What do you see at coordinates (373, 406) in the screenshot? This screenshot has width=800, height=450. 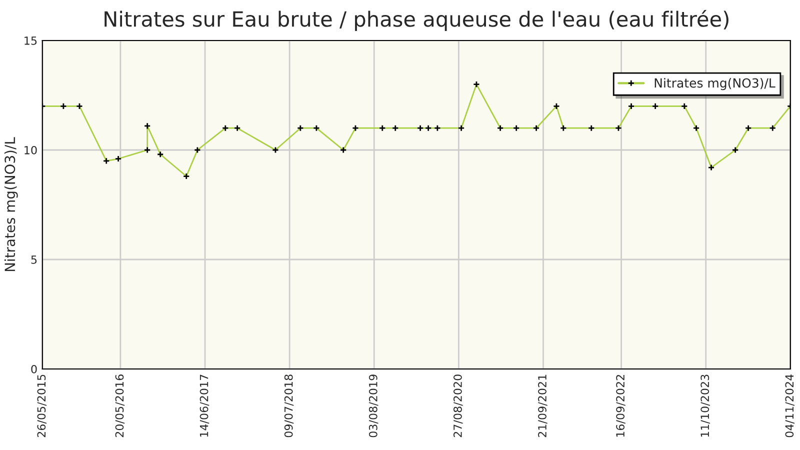 I see `x-tick-label: 03/08/2019` at bounding box center [373, 406].